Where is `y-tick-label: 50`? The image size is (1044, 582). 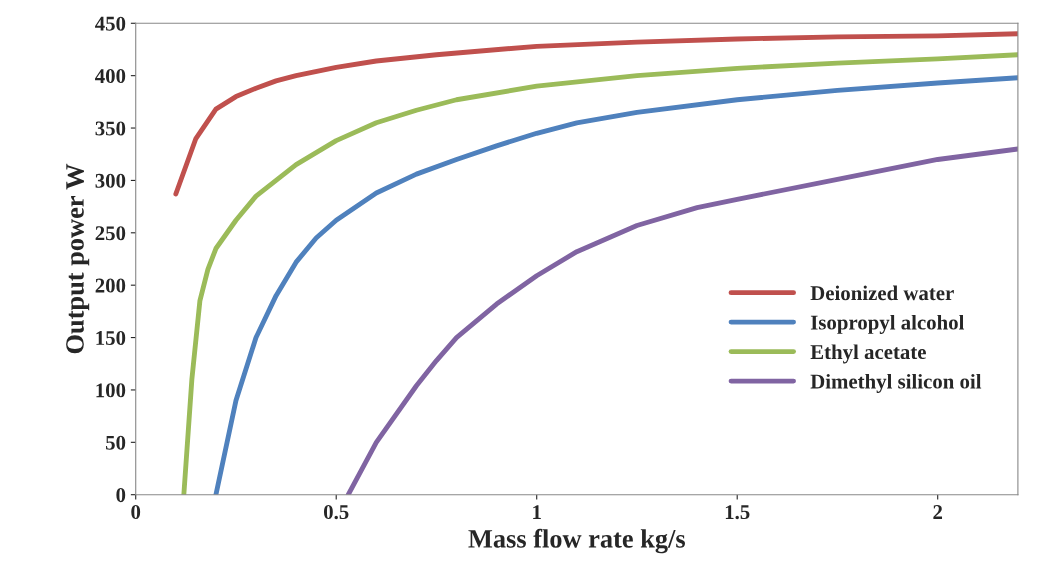
y-tick-label: 50 is located at coordinates (116, 442).